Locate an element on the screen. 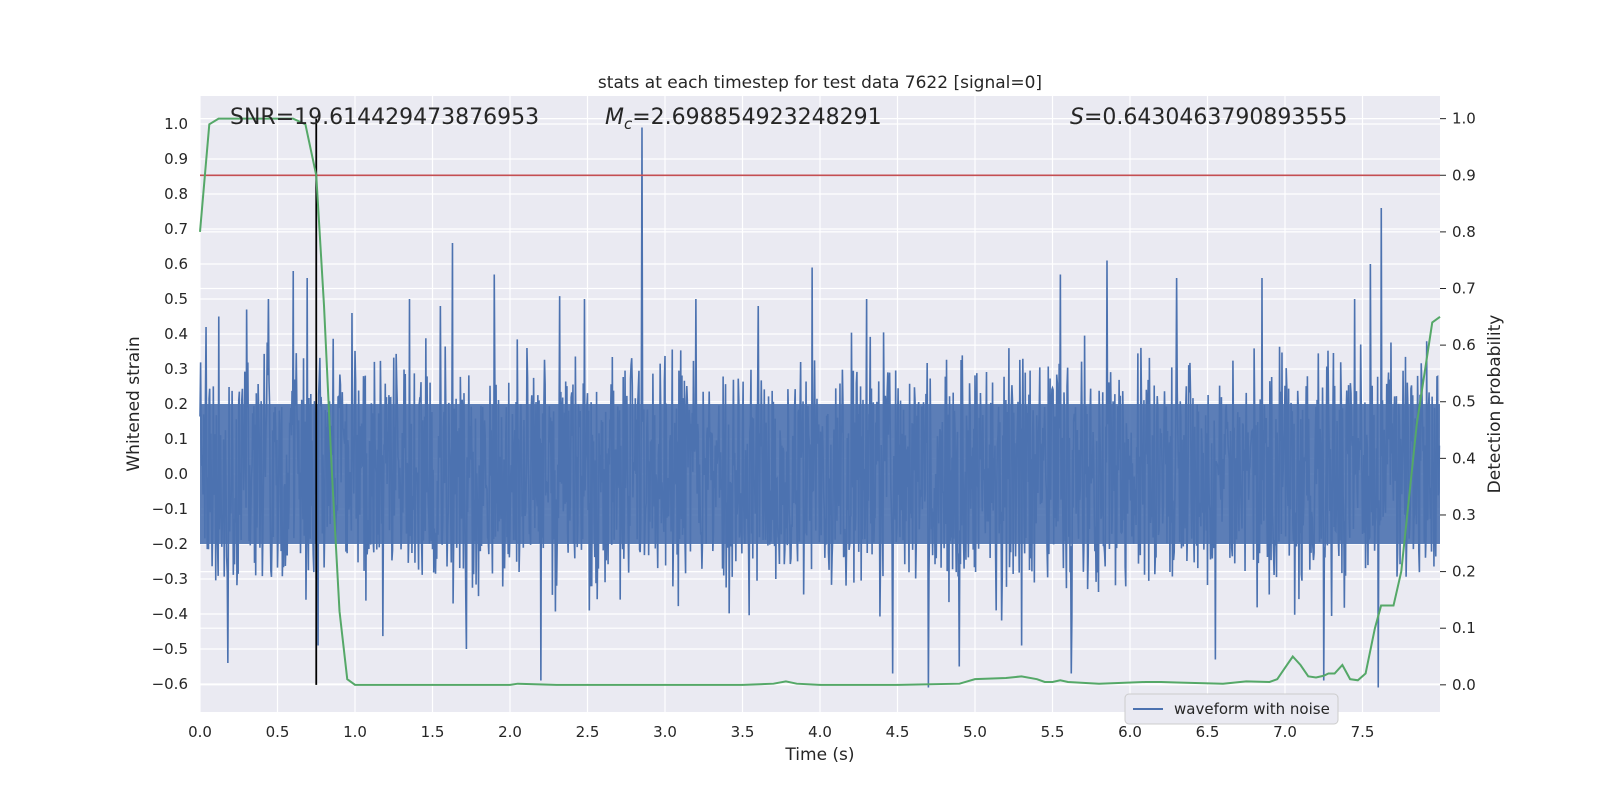  waveform-core-band is located at coordinates (820, 474).